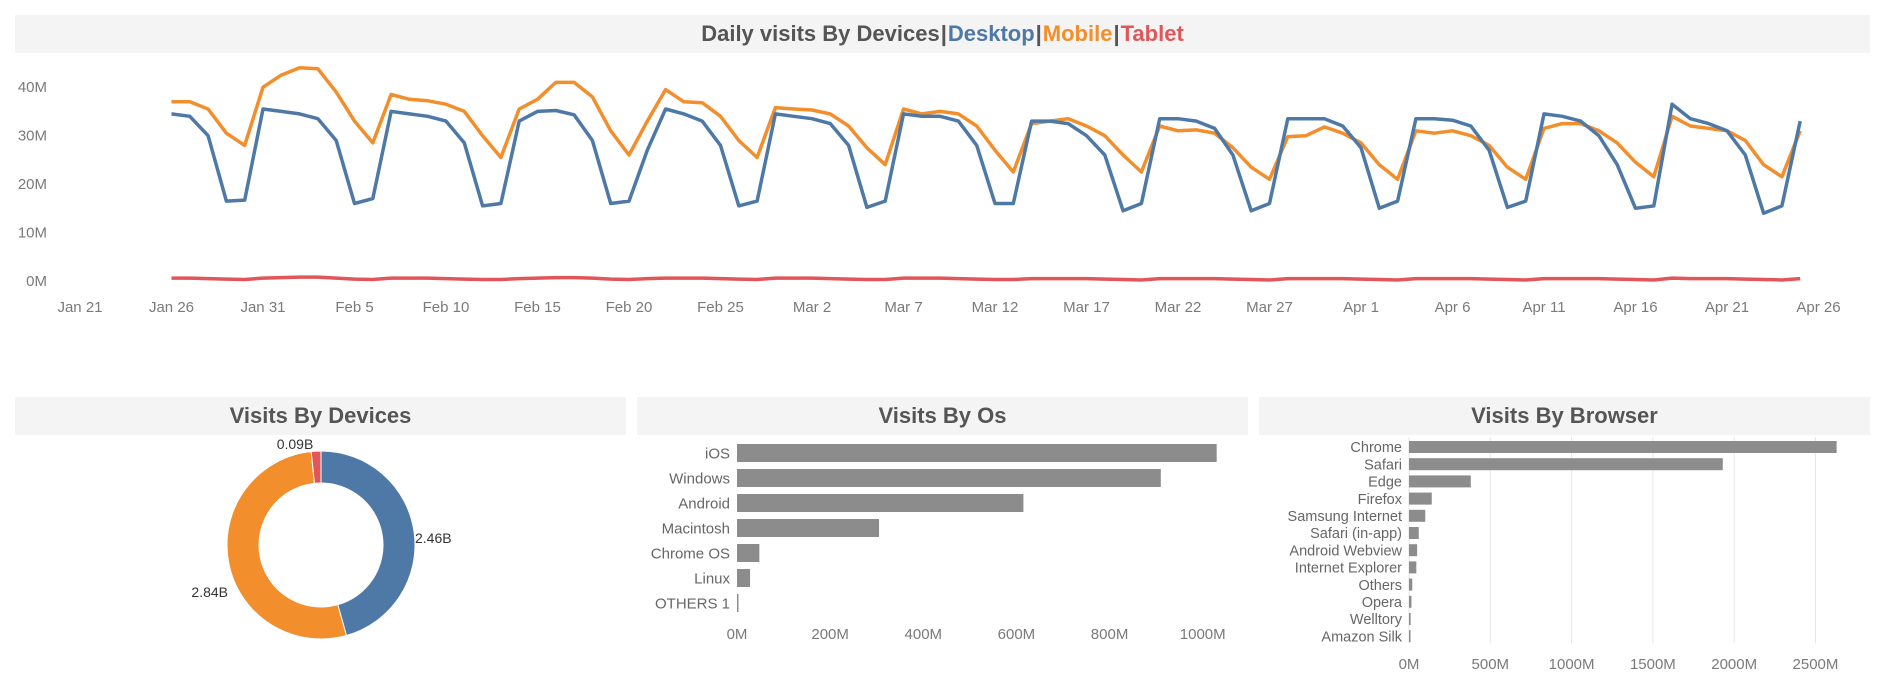 Image resolution: width=1880 pixels, height=693 pixels. Describe the element at coordinates (1410, 636) in the screenshot. I see `bar-amazon-silk` at that location.